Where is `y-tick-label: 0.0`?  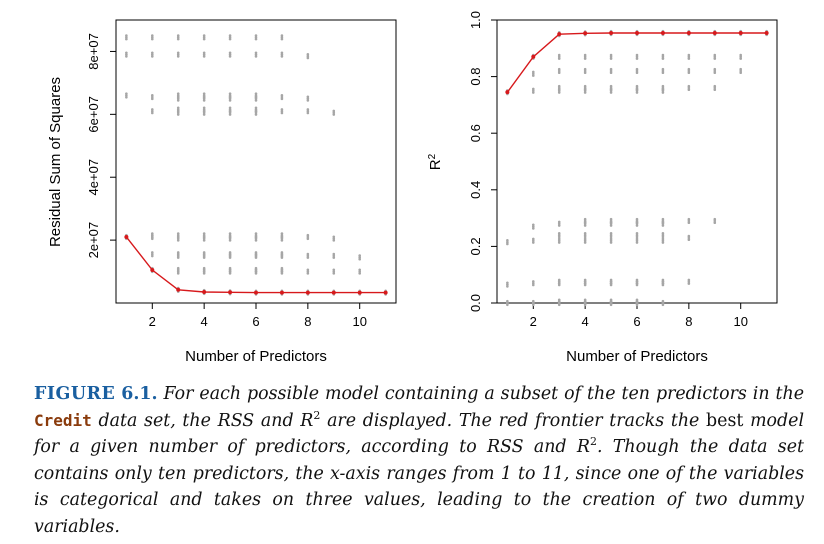 y-tick-label: 0.0 is located at coordinates (475, 303).